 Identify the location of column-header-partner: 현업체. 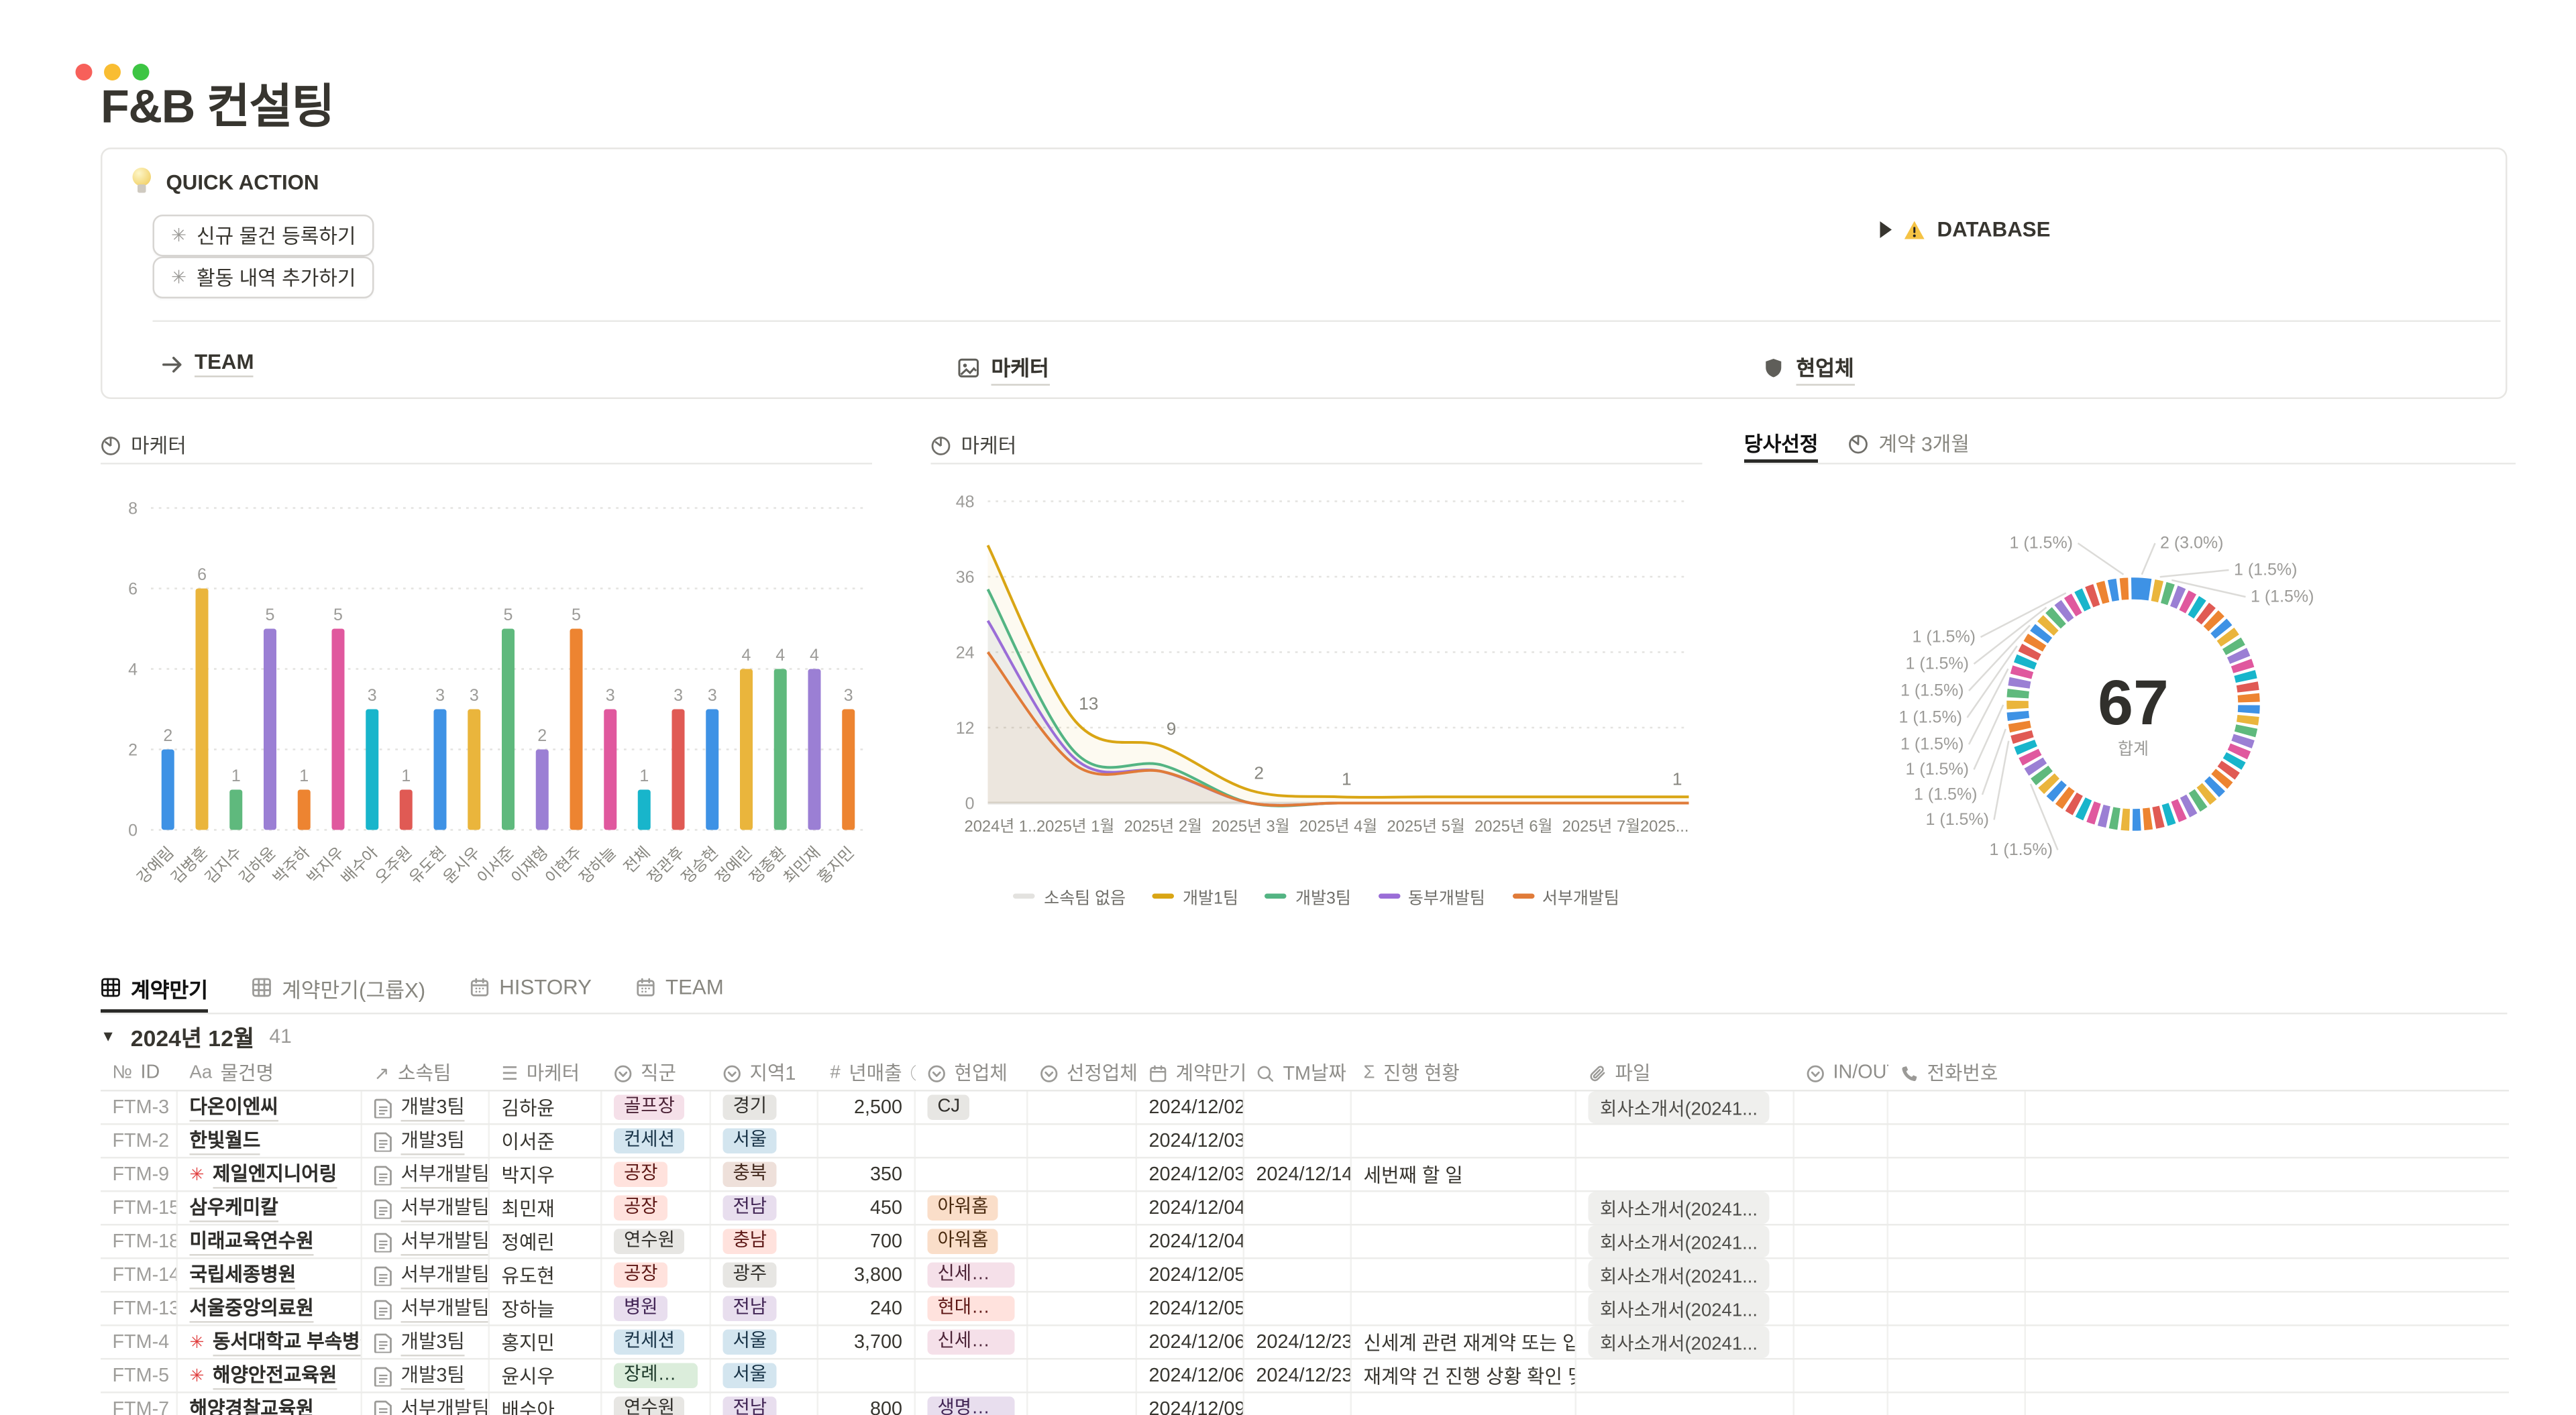
(972, 1073).